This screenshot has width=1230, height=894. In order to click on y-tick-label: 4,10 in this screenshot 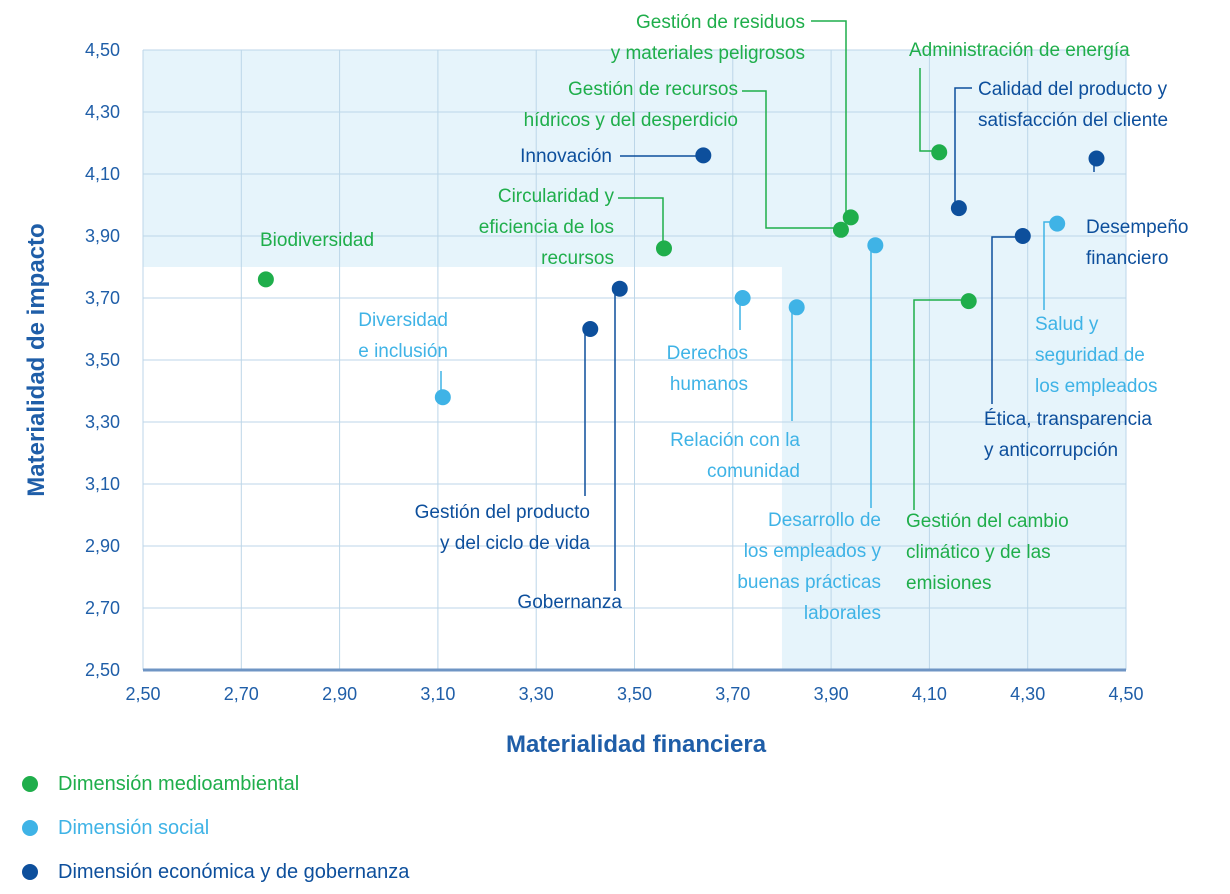, I will do `click(102, 174)`.